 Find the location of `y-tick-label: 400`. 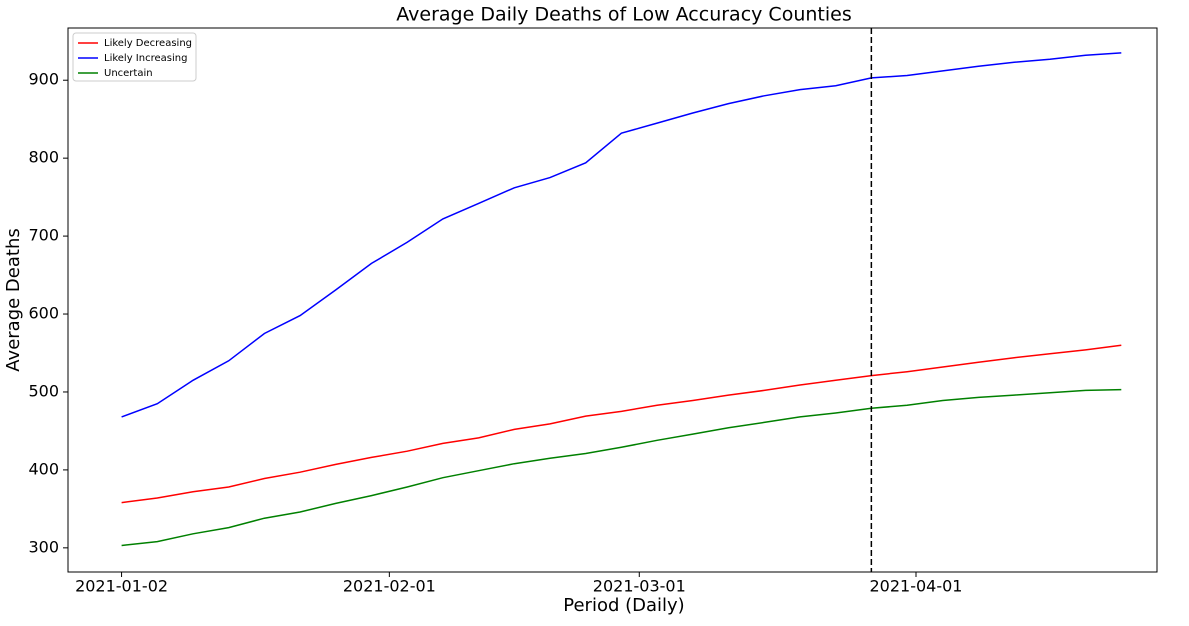

y-tick-label: 400 is located at coordinates (43, 468).